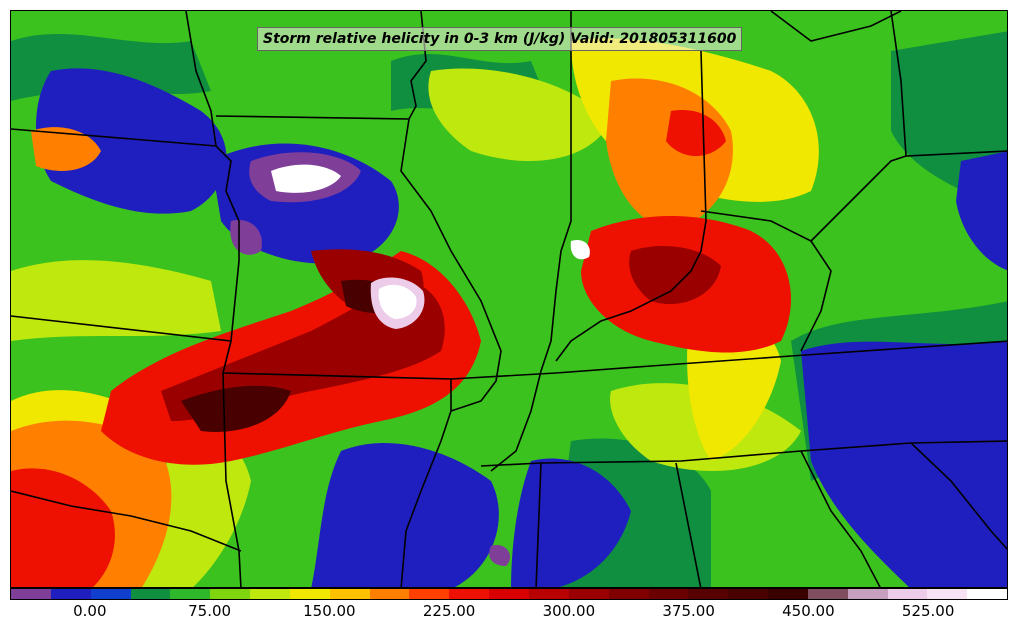 The width and height of the screenshot is (1018, 633). What do you see at coordinates (928, 611) in the screenshot?
I see `colorbar-tick-label: 525.00` at bounding box center [928, 611].